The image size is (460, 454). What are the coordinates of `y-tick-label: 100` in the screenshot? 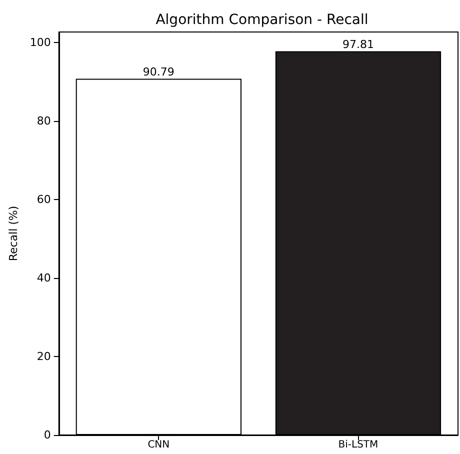 It's located at (40, 43).